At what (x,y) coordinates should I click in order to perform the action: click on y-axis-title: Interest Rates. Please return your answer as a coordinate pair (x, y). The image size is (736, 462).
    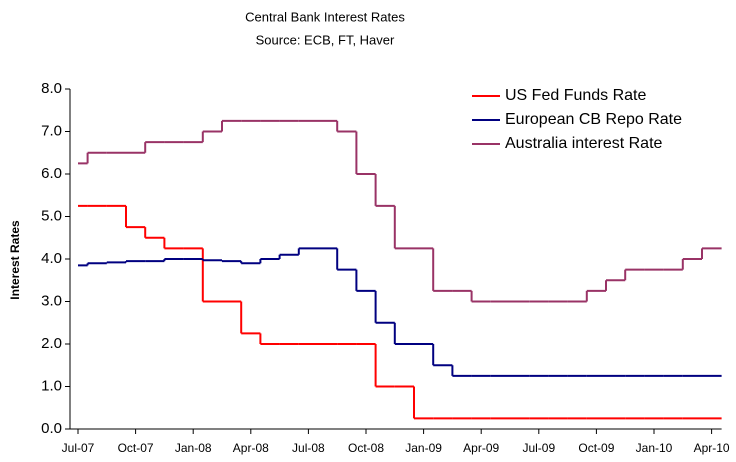
    Looking at the image, I should click on (15, 260).